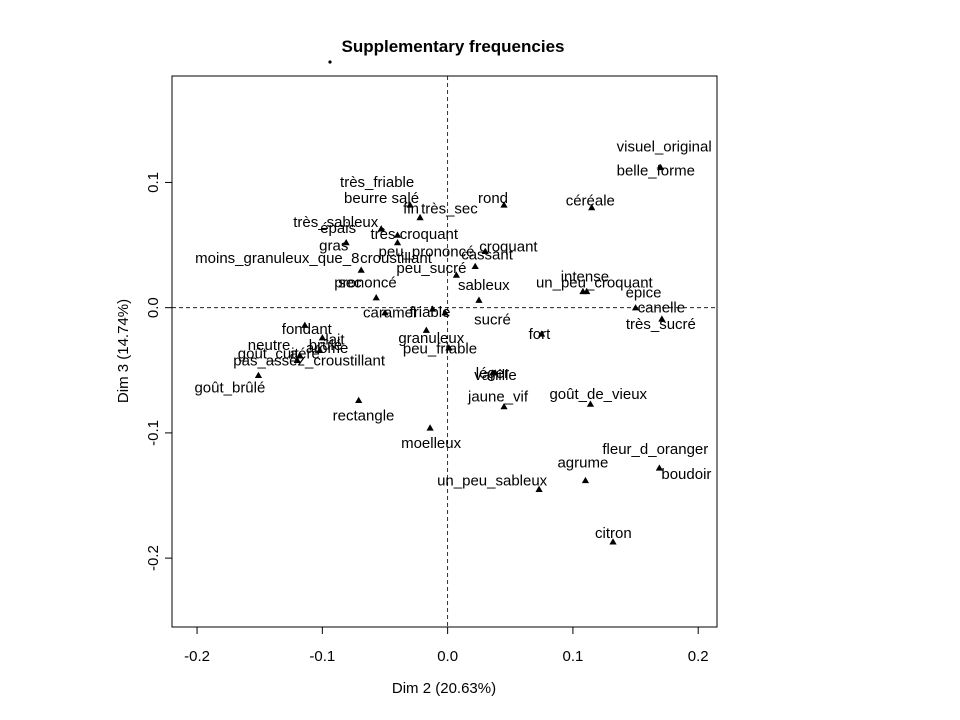 This screenshot has width=960, height=720. What do you see at coordinates (335, 340) in the screenshot?
I see `point-label: lait` at bounding box center [335, 340].